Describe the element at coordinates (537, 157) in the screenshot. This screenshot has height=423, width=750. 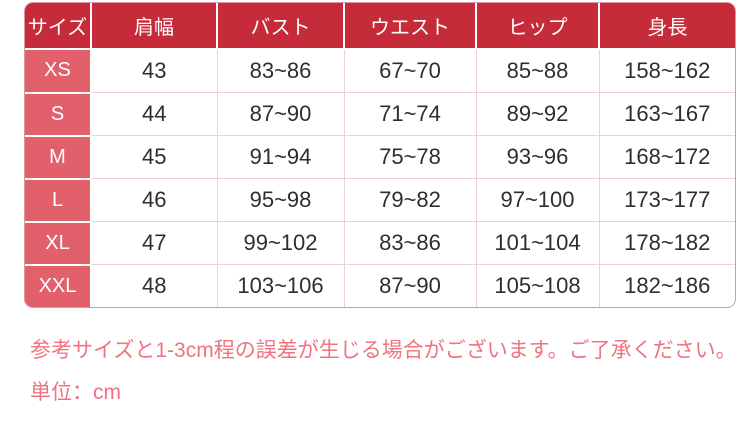
I see `size-value-cell: 93~96` at that location.